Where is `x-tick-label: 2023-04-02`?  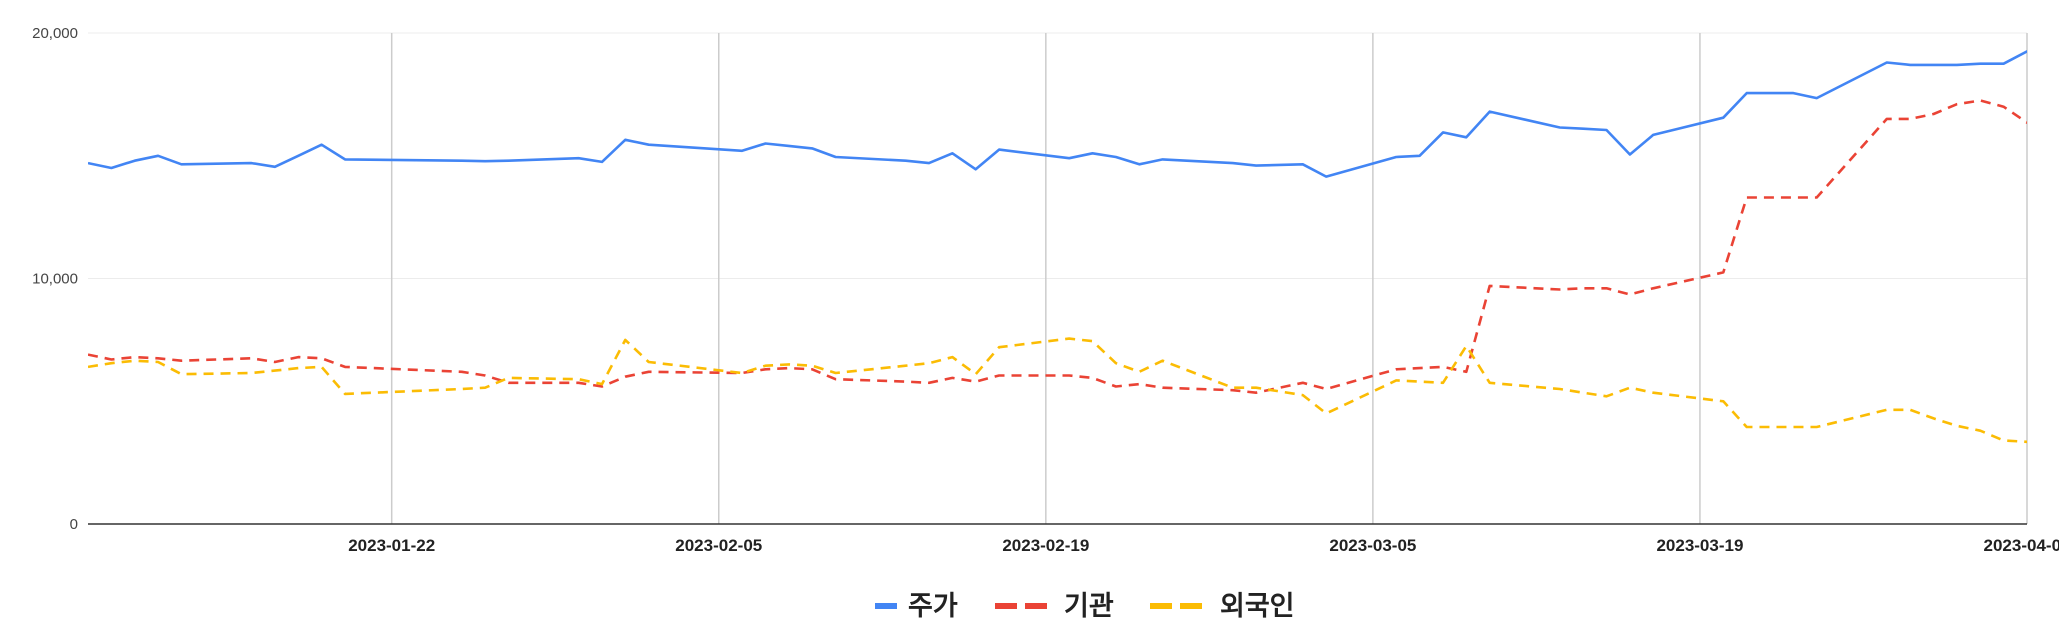
x-tick-label: 2023-04-02 is located at coordinates (2021, 545).